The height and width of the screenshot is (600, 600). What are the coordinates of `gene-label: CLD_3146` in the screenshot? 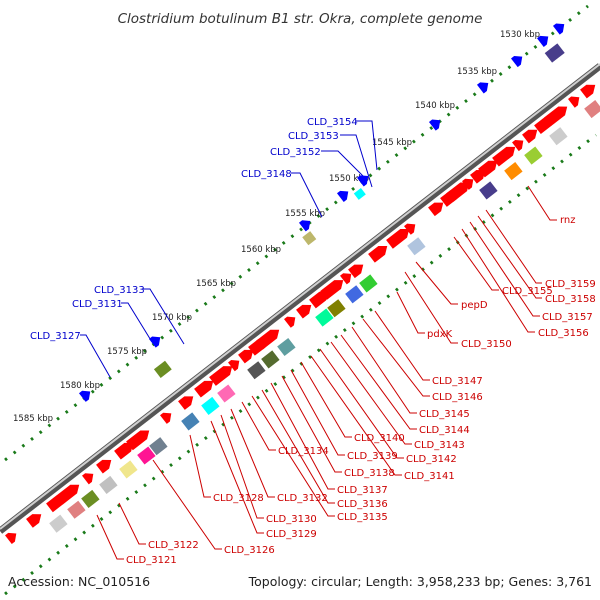 It's located at (457, 397).